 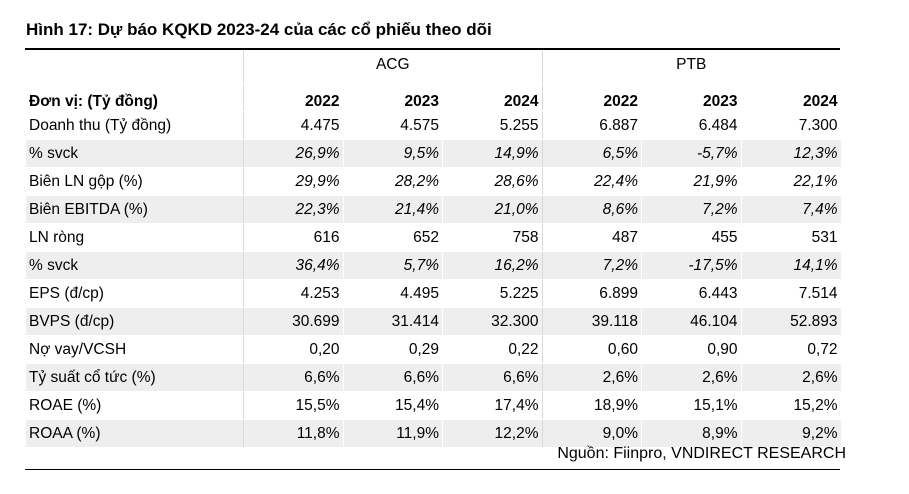 I want to click on cell-value: 4.475, so click(x=293, y=125).